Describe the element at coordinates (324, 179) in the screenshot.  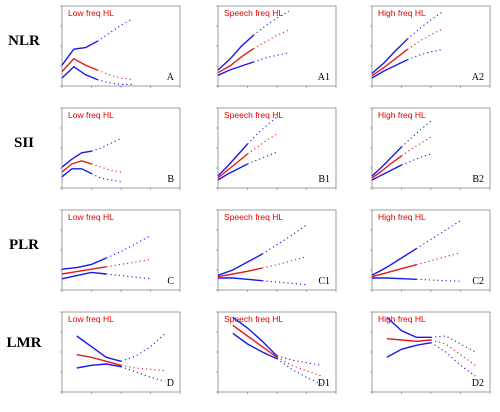
I see `panel-letter: B1` at that location.